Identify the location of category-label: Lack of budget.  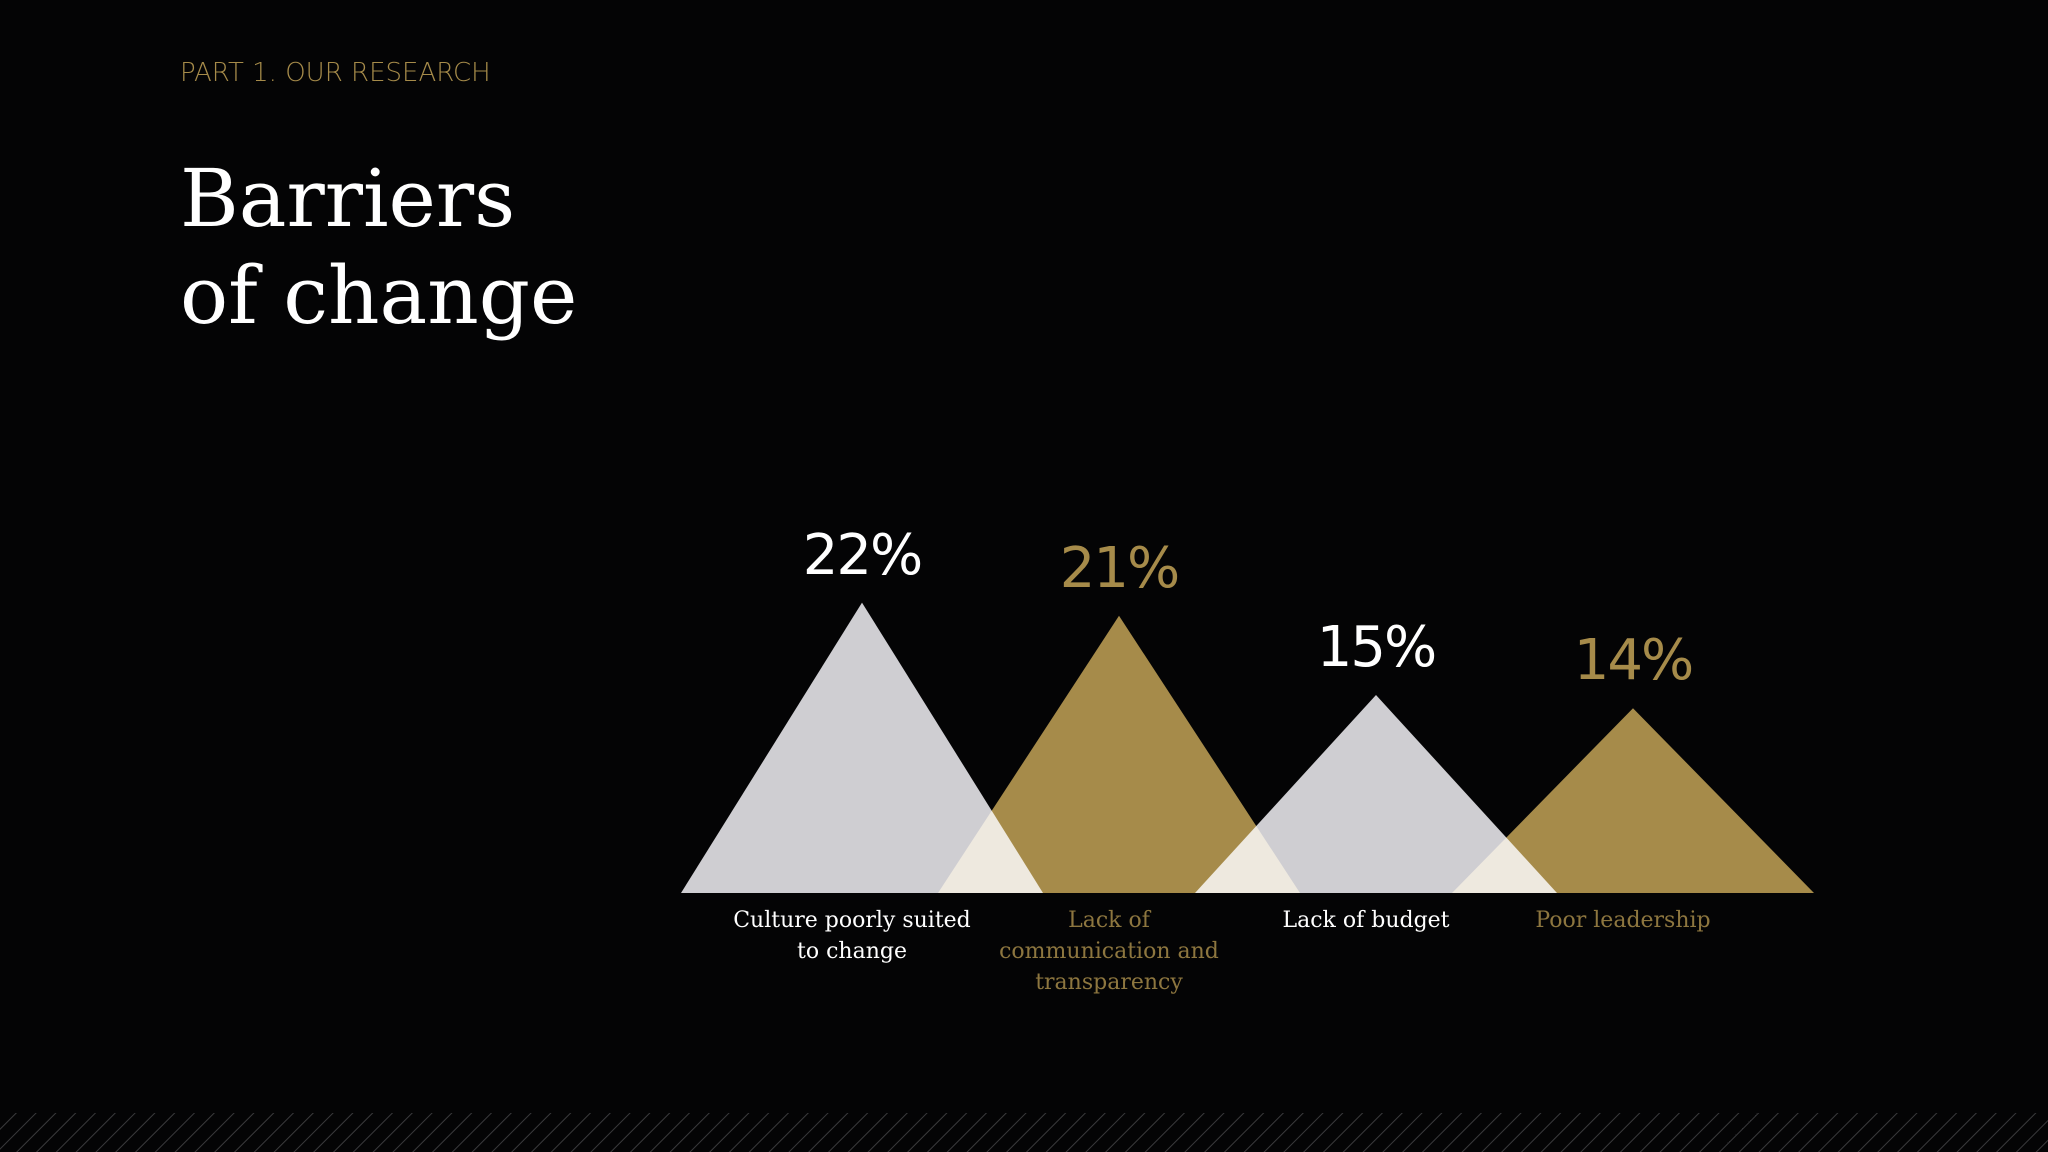
(1366, 920).